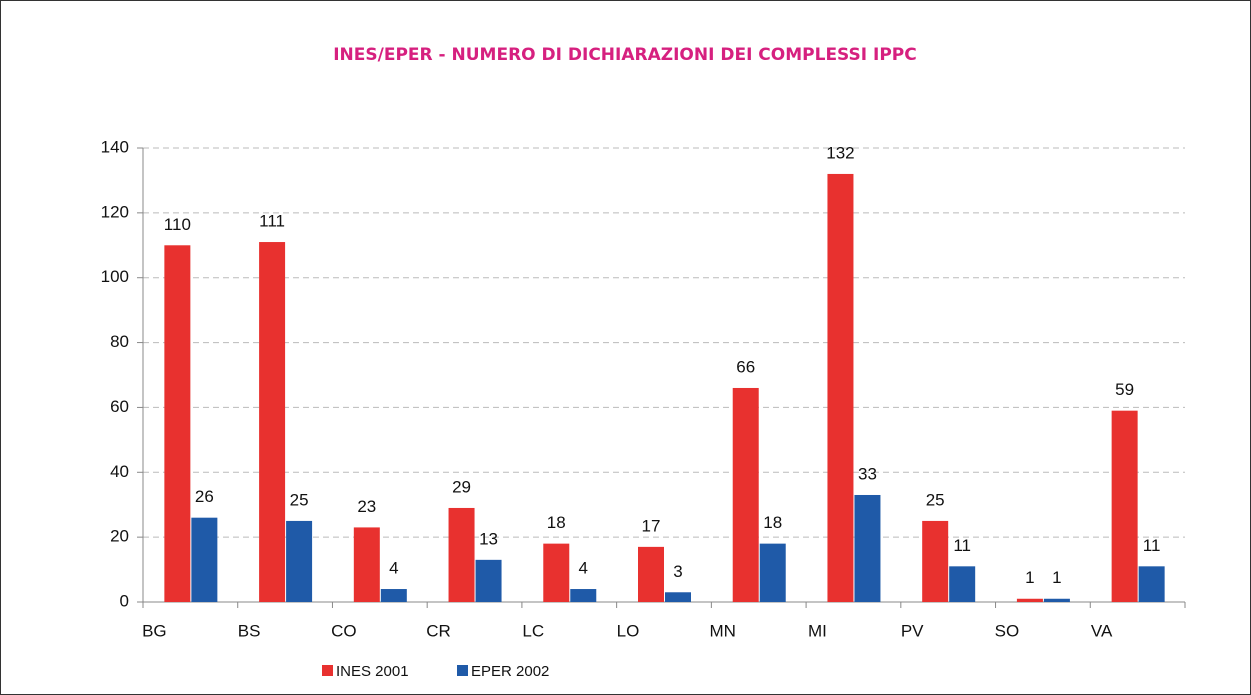  I want to click on x-tick-label: LO, so click(628, 630).